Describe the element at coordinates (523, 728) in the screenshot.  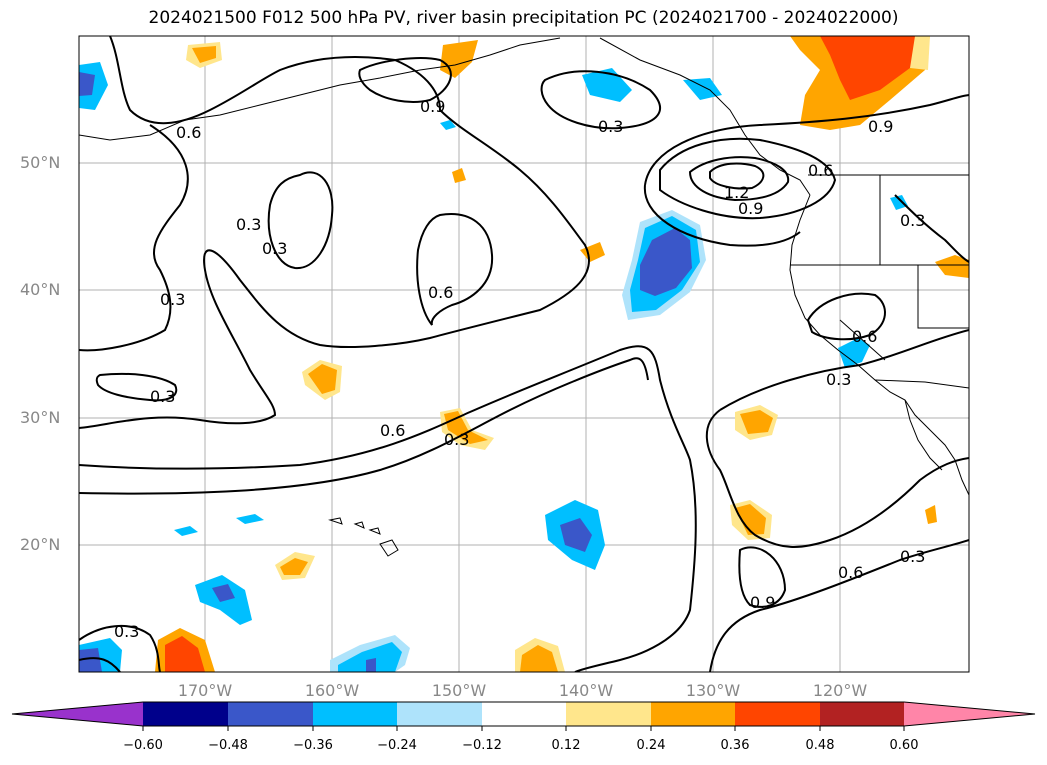
I see `colorbar-ticks` at that location.